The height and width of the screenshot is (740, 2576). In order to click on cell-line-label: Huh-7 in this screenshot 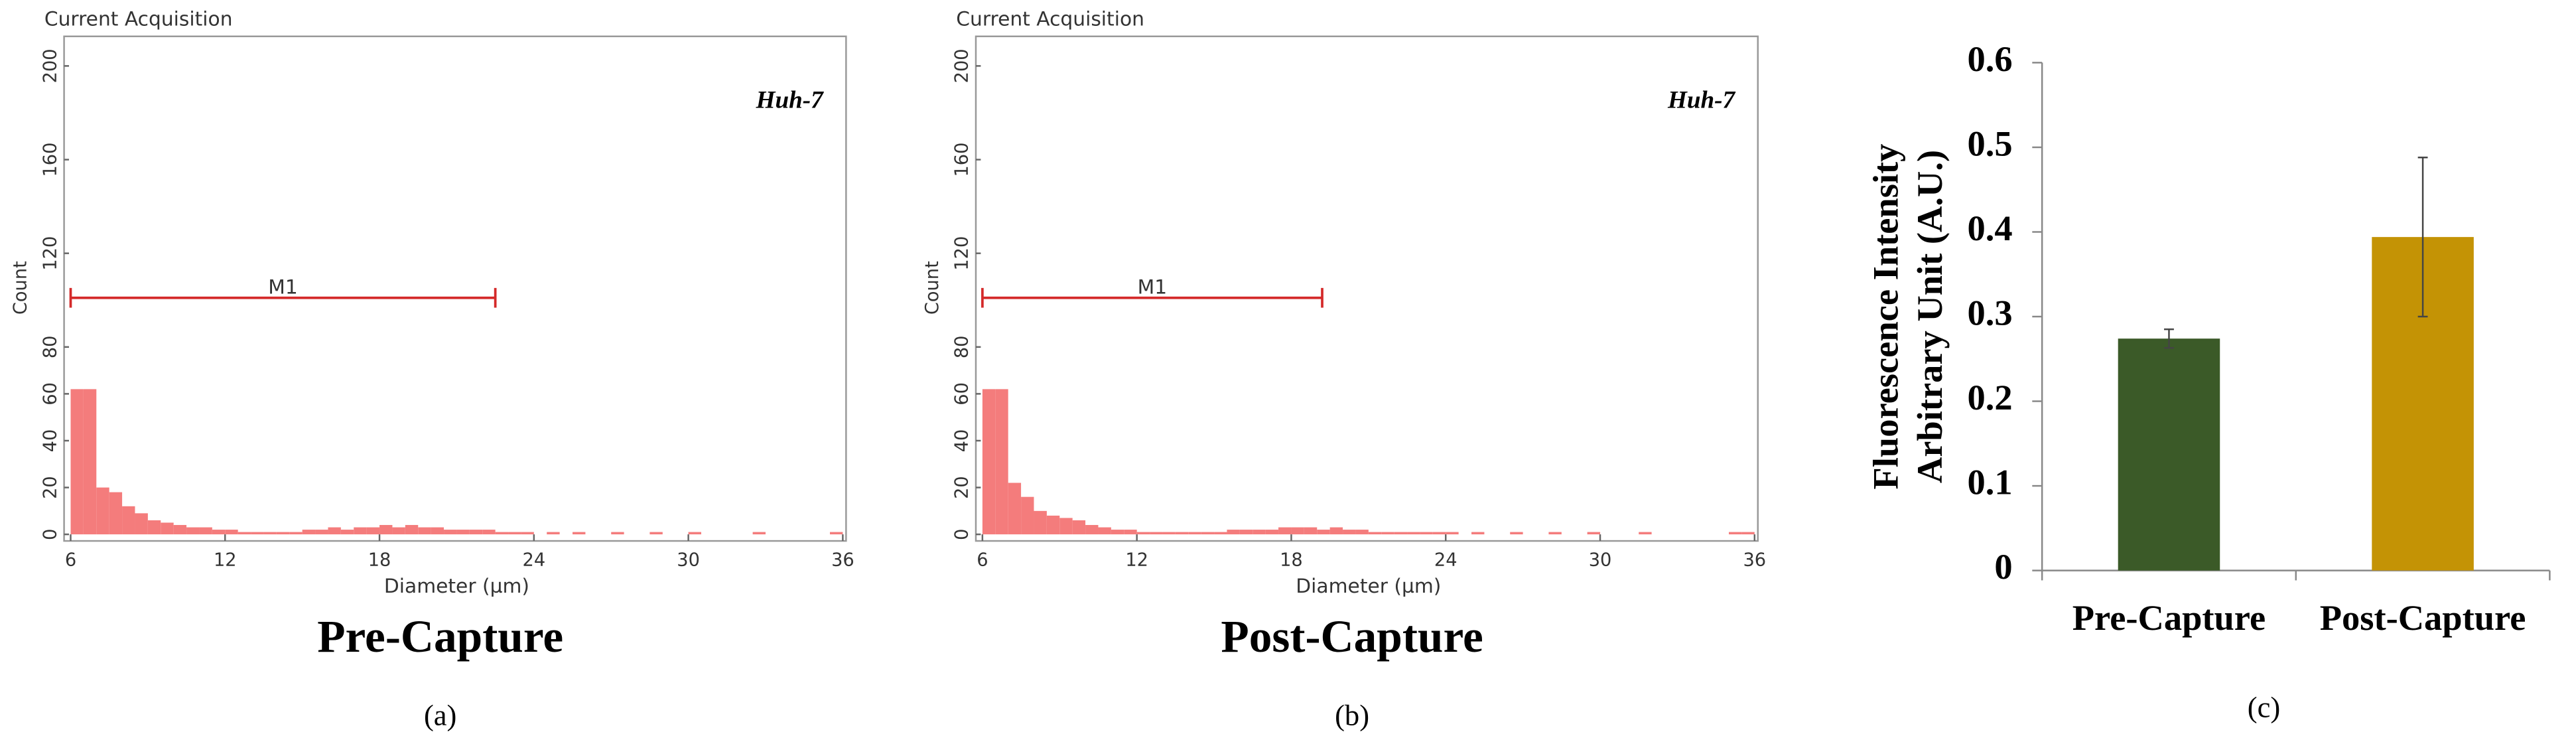, I will do `click(1701, 99)`.